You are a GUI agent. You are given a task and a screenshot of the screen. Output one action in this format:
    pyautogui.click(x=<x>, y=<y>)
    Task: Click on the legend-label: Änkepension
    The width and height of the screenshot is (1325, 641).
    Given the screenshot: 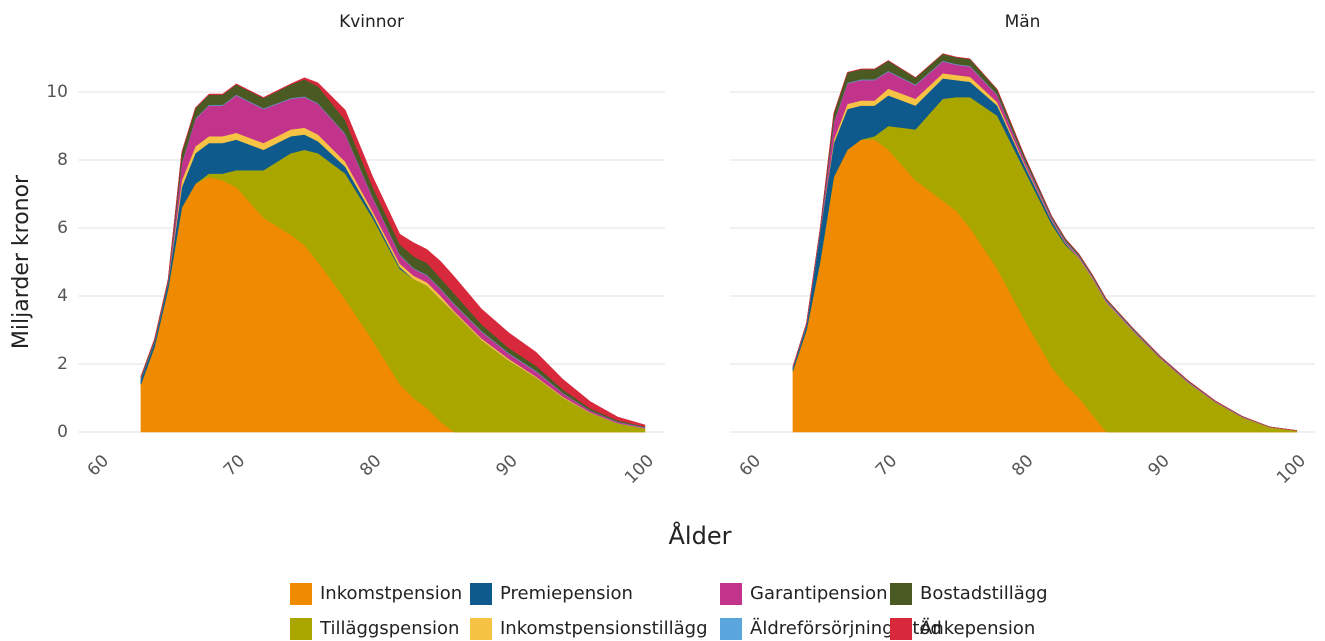 What is the action you would take?
    pyautogui.click(x=977, y=628)
    